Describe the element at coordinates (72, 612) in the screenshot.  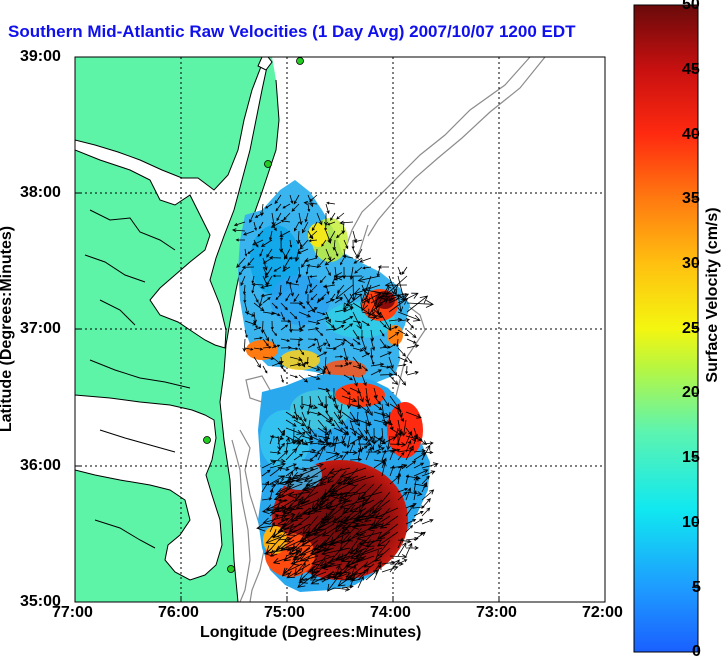
I see `x-tick-label: 77:00` at that location.